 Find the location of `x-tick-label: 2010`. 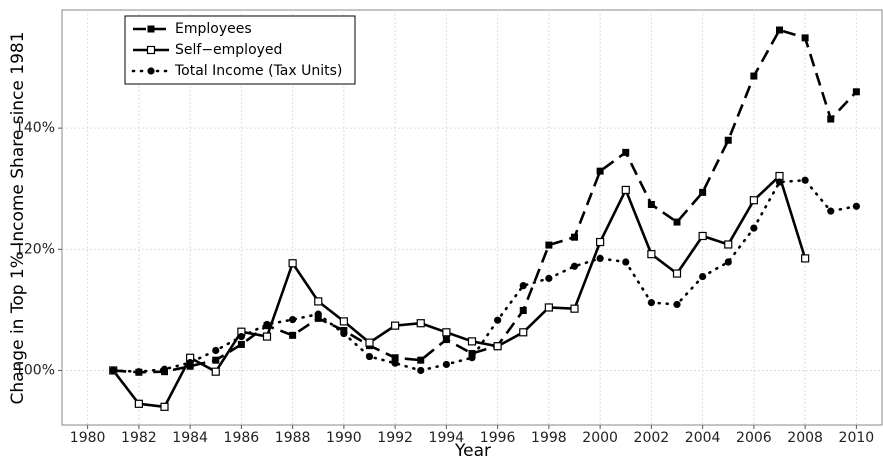

x-tick-label: 2010 is located at coordinates (857, 438).